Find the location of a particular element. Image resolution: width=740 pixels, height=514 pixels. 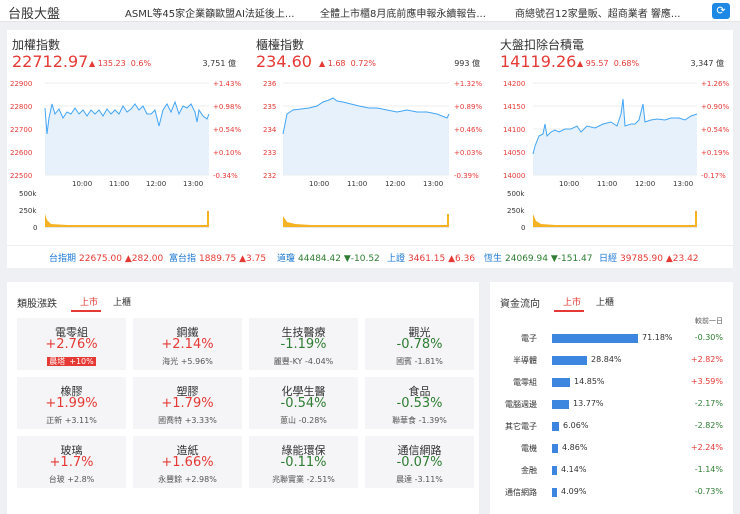

vol-tick: 250k is located at coordinates (516, 211).